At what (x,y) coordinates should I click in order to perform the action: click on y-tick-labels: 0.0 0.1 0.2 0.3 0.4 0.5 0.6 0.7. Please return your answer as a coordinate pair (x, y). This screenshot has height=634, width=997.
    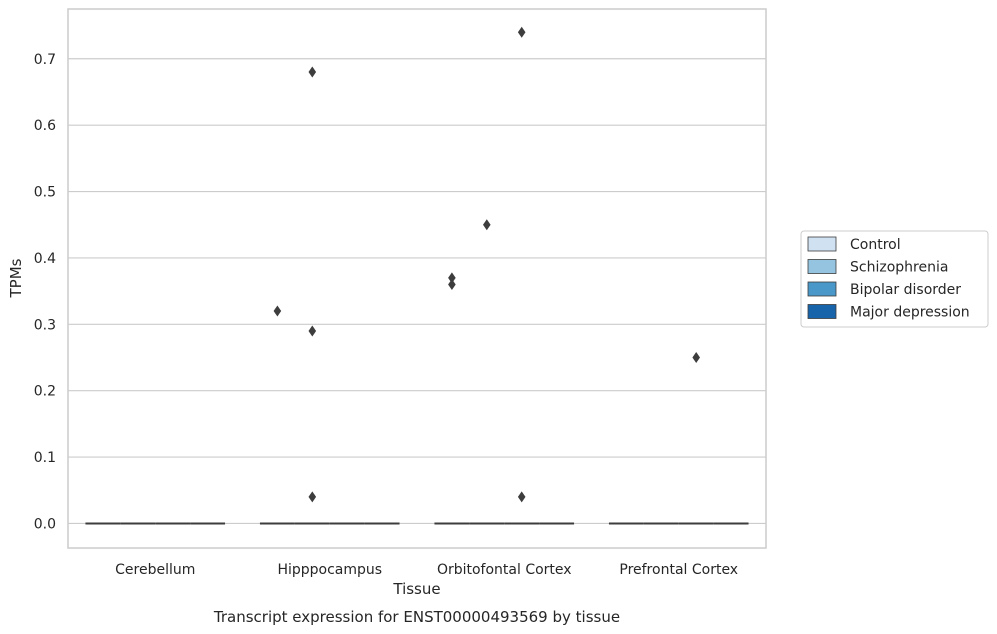
    Looking at the image, I should click on (45, 292).